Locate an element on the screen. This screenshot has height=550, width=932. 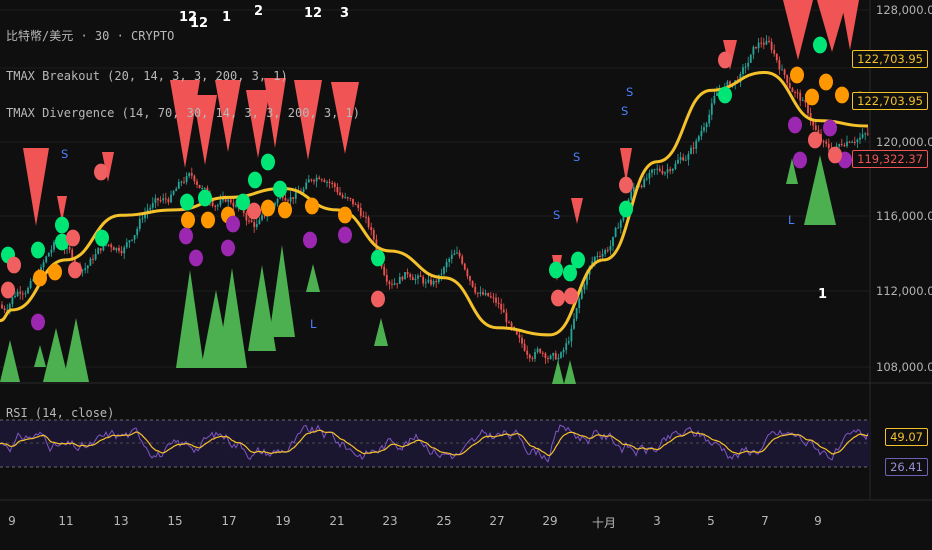
rsi-legend: RSI (14, close) is located at coordinates (60, 413).